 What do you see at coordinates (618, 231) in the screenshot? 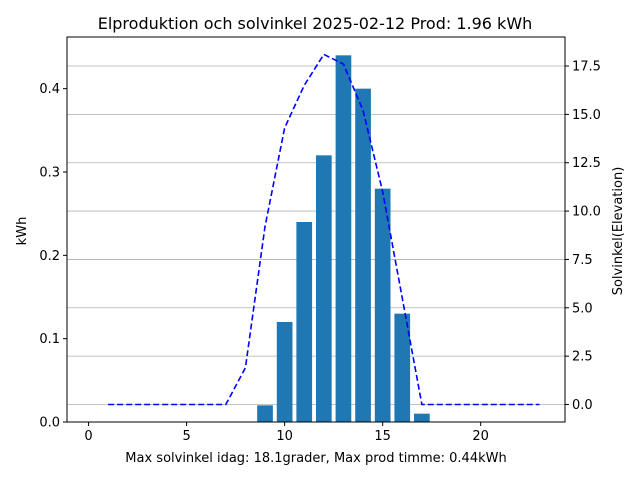
I see `y2-axis-title: Solvinkel(Elevation)` at bounding box center [618, 231].